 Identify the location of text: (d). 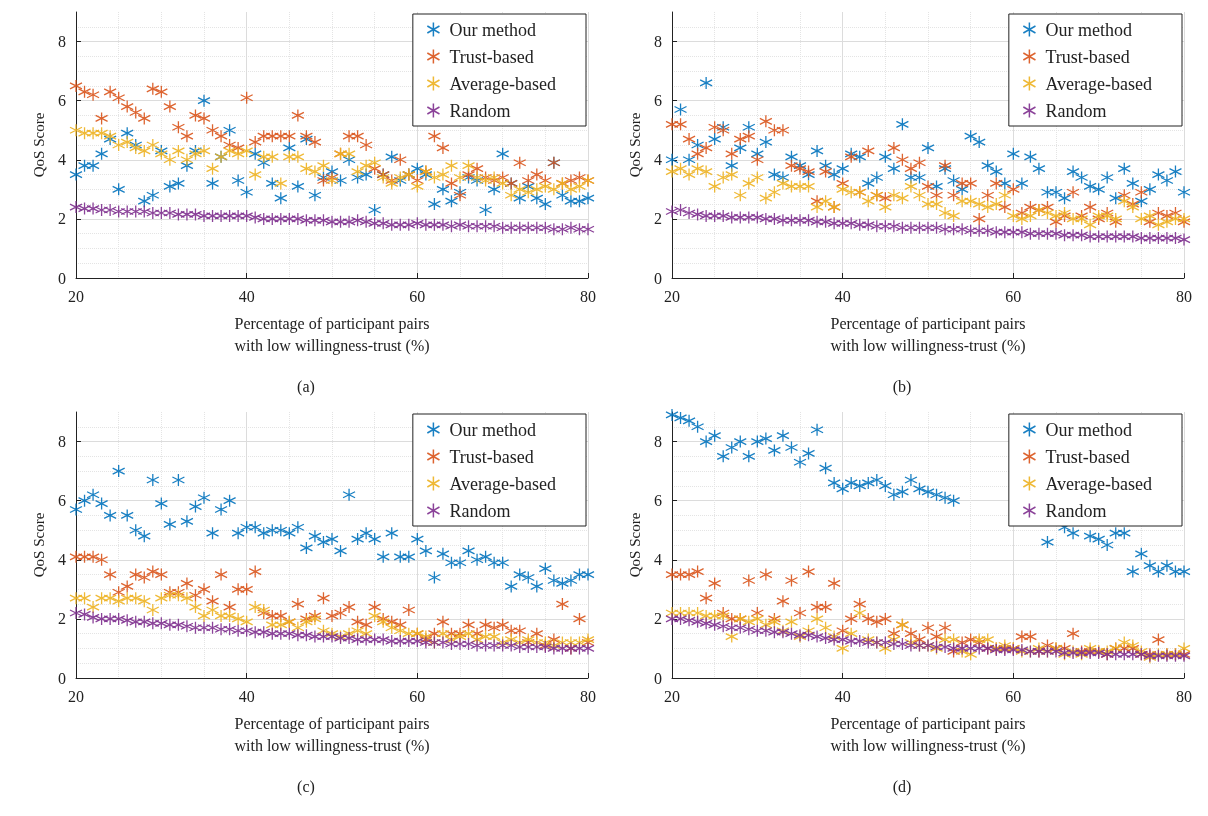
(902, 786).